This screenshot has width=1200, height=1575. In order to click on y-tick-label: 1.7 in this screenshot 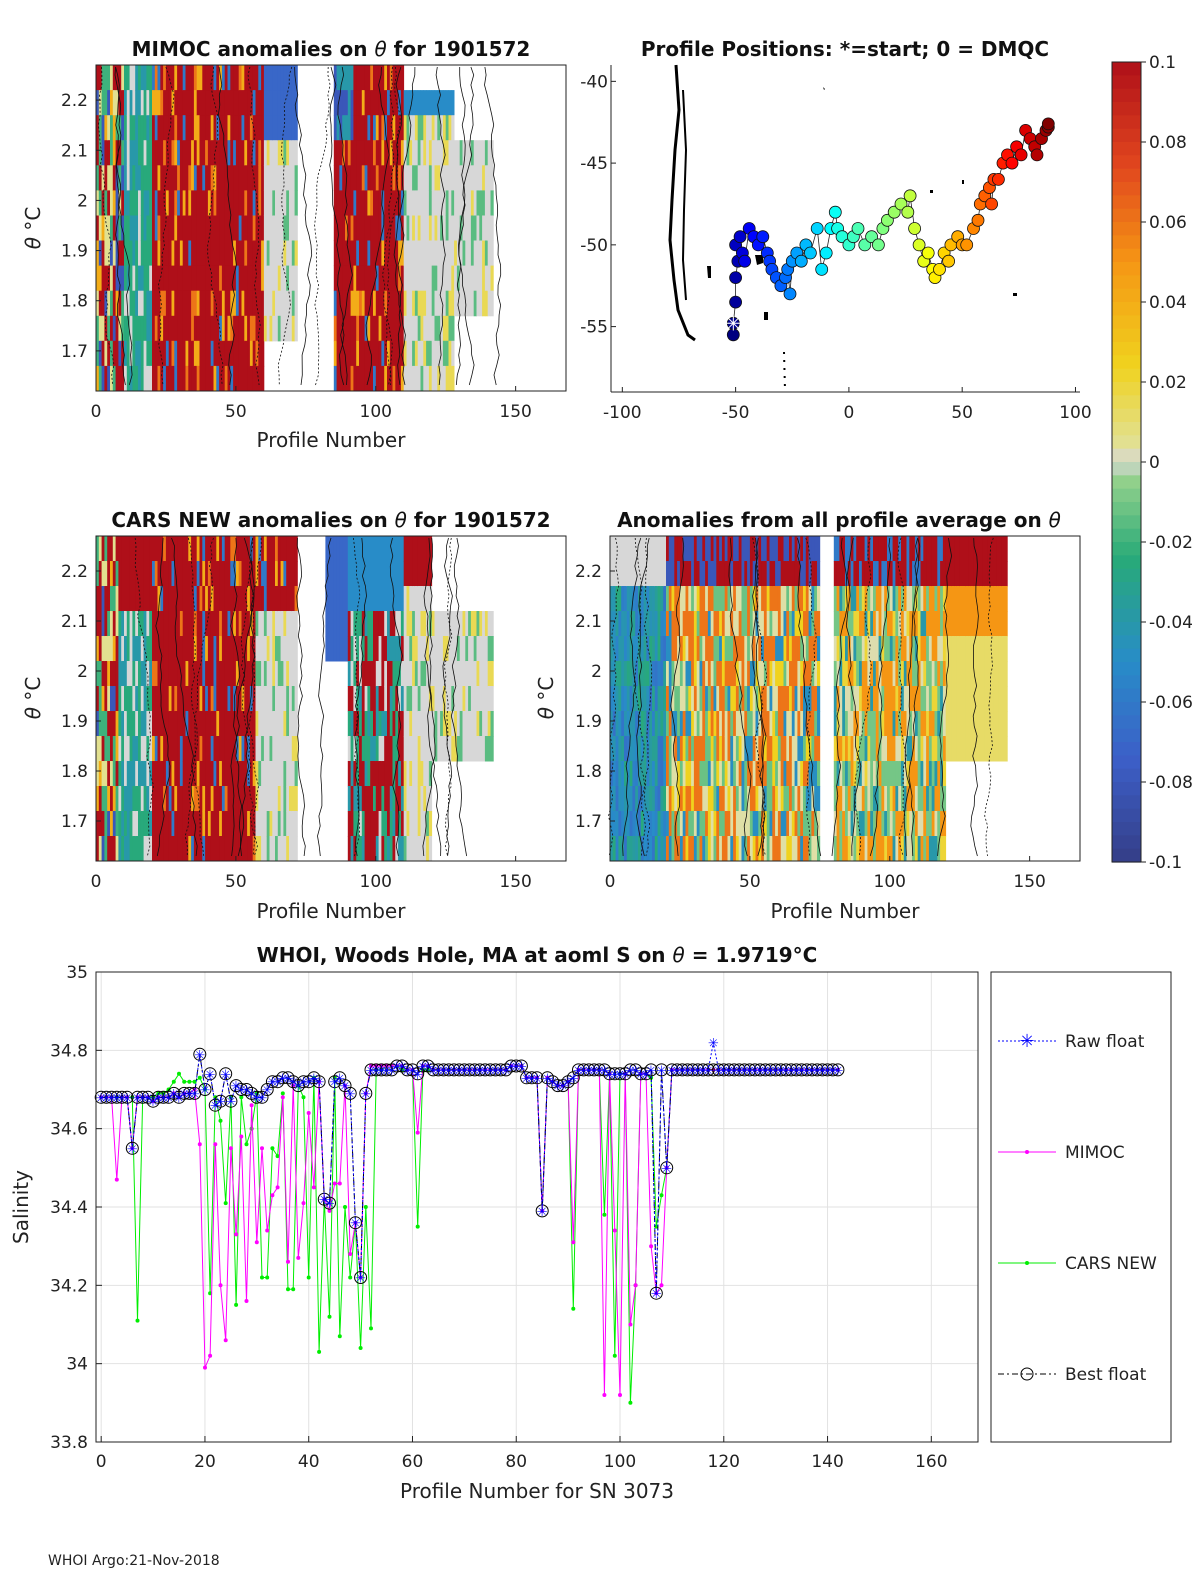, I will do `click(74, 352)`.